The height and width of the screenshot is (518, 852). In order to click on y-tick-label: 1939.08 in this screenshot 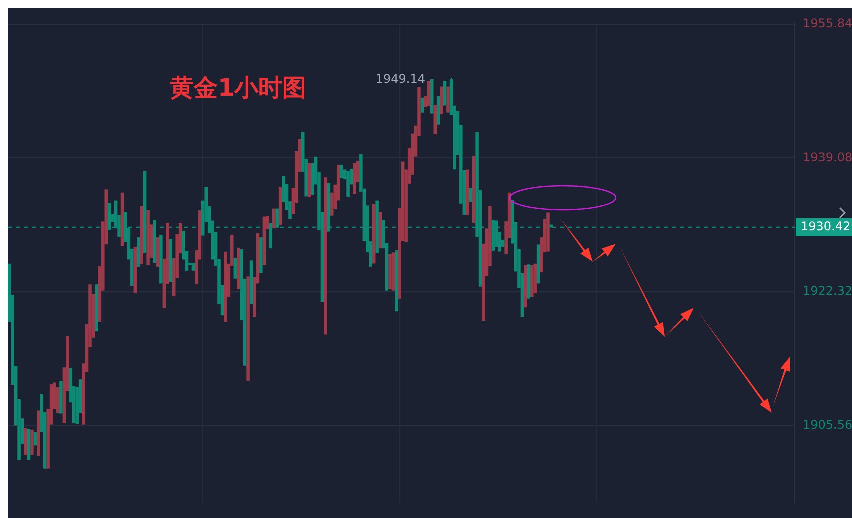, I will do `click(827, 157)`.